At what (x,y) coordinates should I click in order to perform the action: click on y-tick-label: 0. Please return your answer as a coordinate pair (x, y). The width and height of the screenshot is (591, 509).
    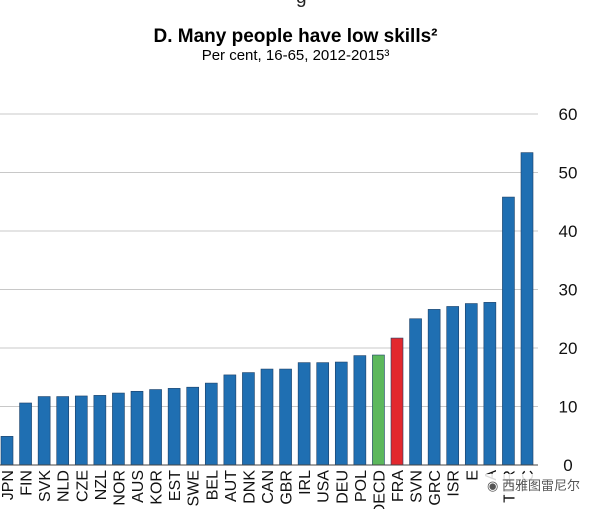
    Looking at the image, I should click on (567, 465).